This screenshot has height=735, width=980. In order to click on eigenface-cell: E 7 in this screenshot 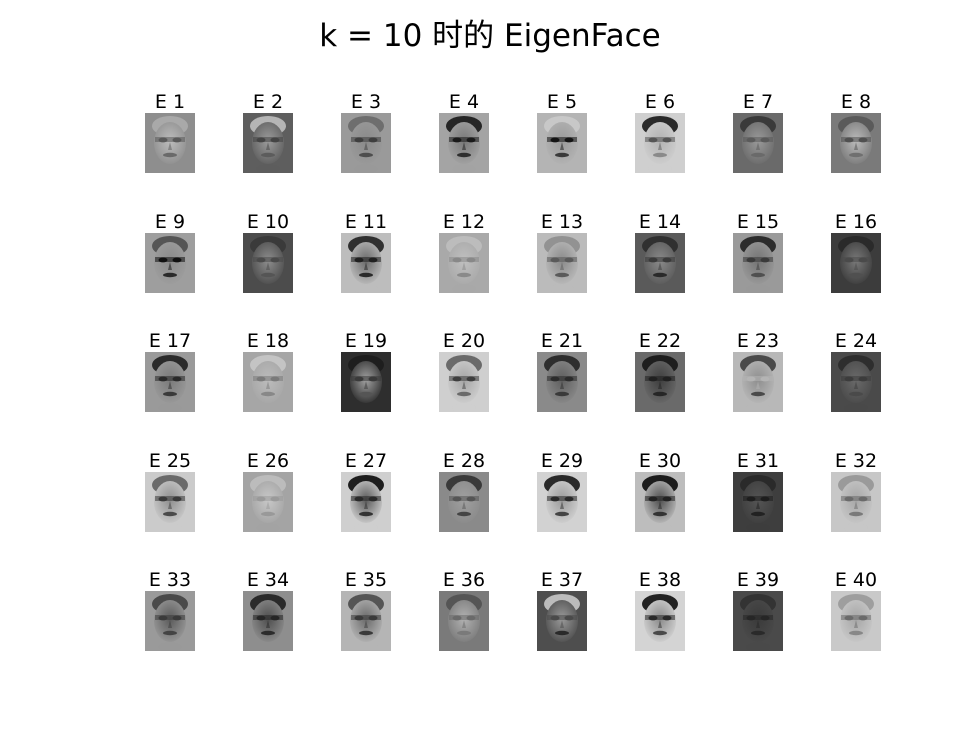, I will do `click(758, 133)`.